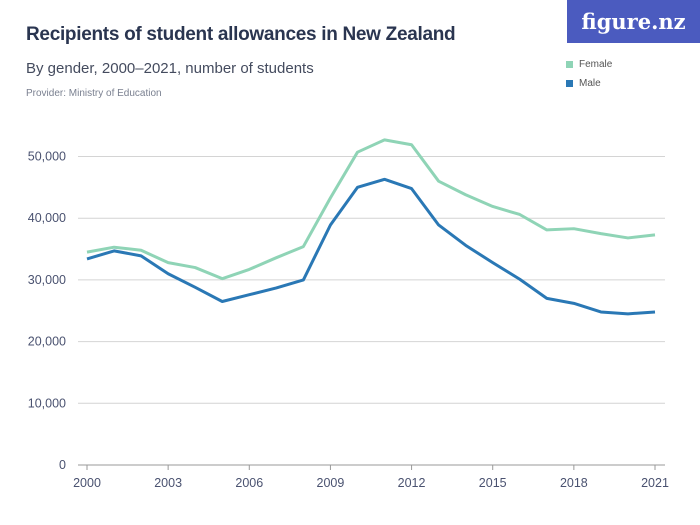 This screenshot has width=700, height=525. Describe the element at coordinates (596, 64) in the screenshot. I see `legend-label-female: Female` at that location.